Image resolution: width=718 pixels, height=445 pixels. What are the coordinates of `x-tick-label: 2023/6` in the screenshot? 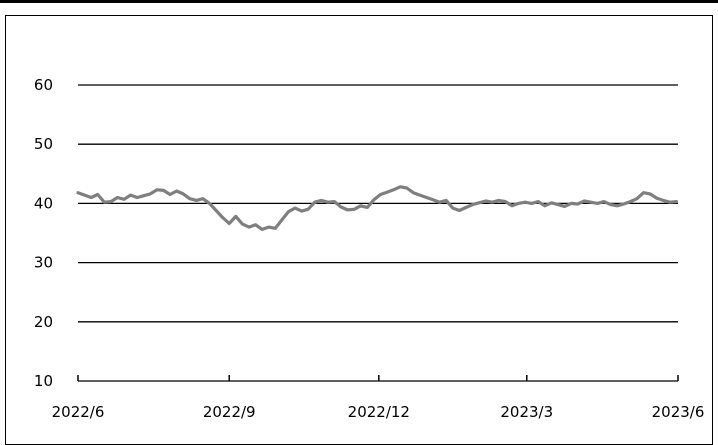 It's located at (678, 412).